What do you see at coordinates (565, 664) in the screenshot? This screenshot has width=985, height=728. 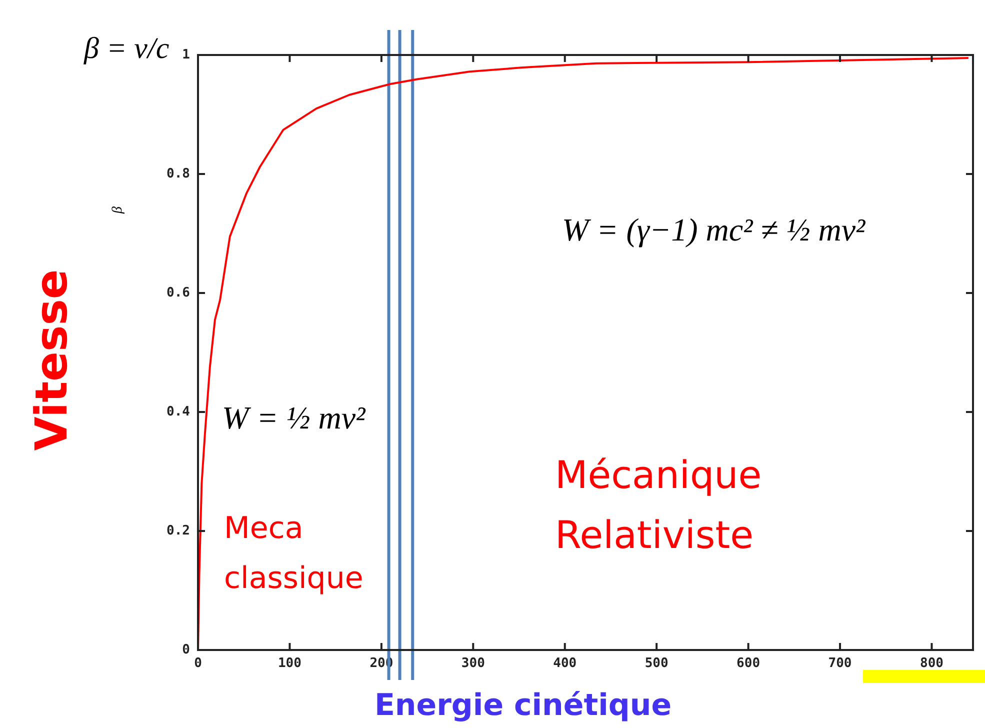 I see `x-tick-label: 400` at bounding box center [565, 664].